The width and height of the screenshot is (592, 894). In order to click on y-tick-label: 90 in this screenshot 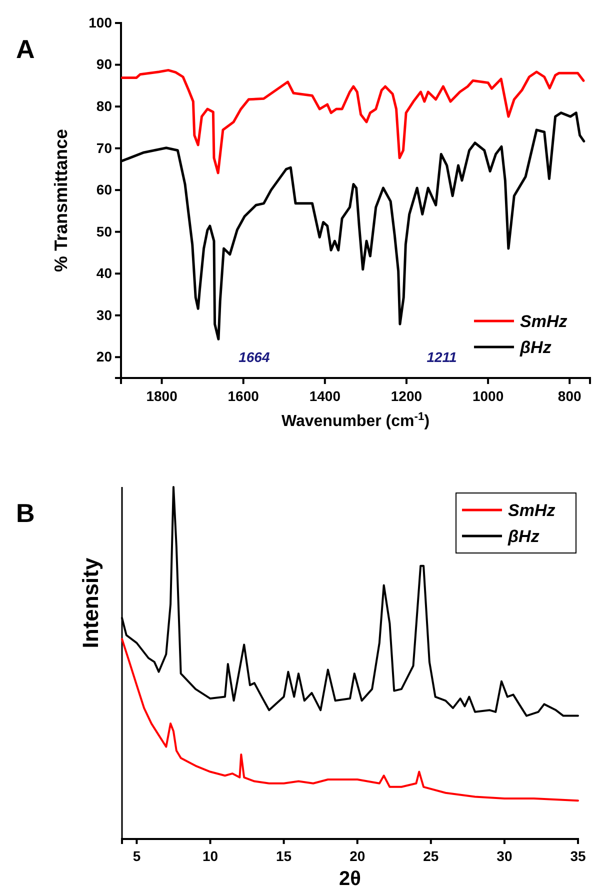, I will do `click(104, 64)`.